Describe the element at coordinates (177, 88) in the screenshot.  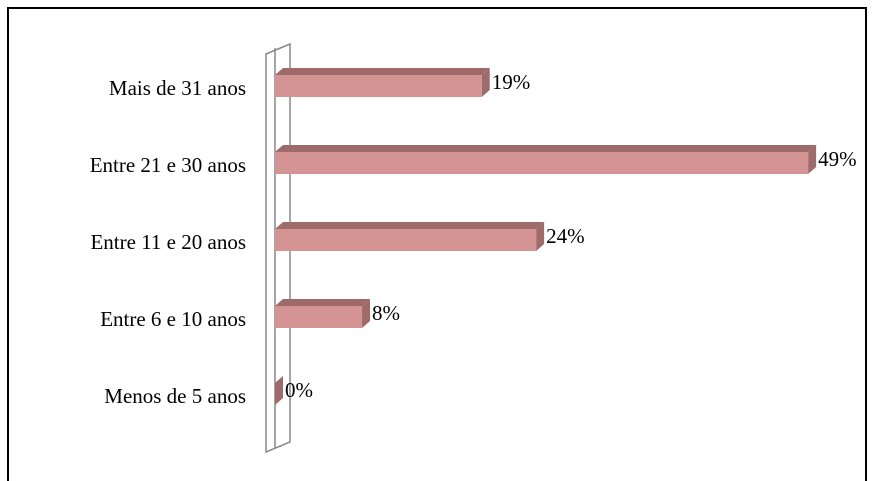
I see `category-label: Mais de 31 anos` at that location.